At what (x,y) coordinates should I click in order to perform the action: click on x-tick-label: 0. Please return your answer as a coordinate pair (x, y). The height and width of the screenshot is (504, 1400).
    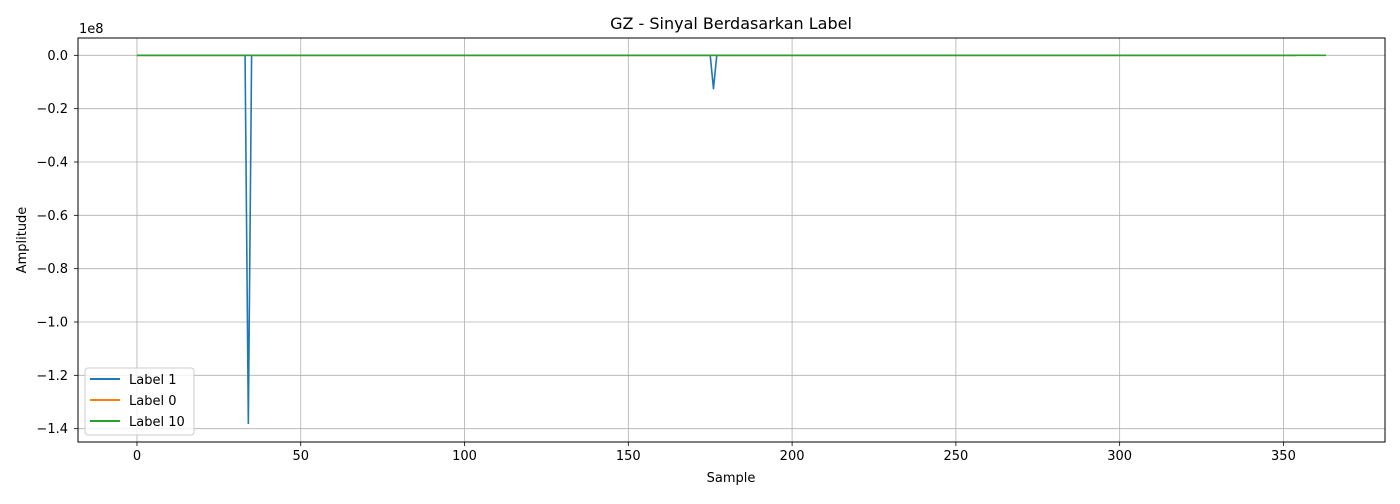
    Looking at the image, I should click on (137, 456).